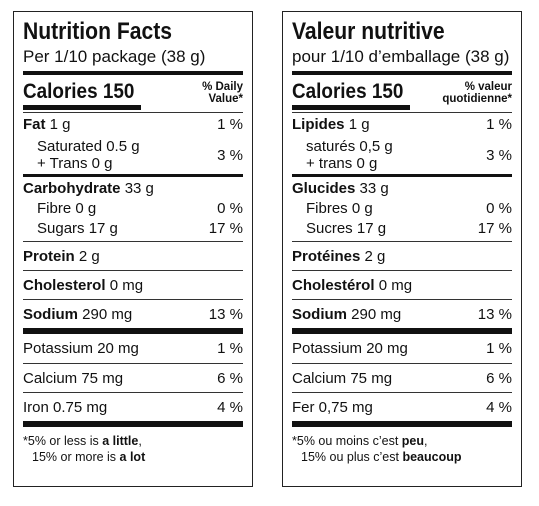  What do you see at coordinates (120, 441) in the screenshot?
I see `footnote-bold: a little` at bounding box center [120, 441].